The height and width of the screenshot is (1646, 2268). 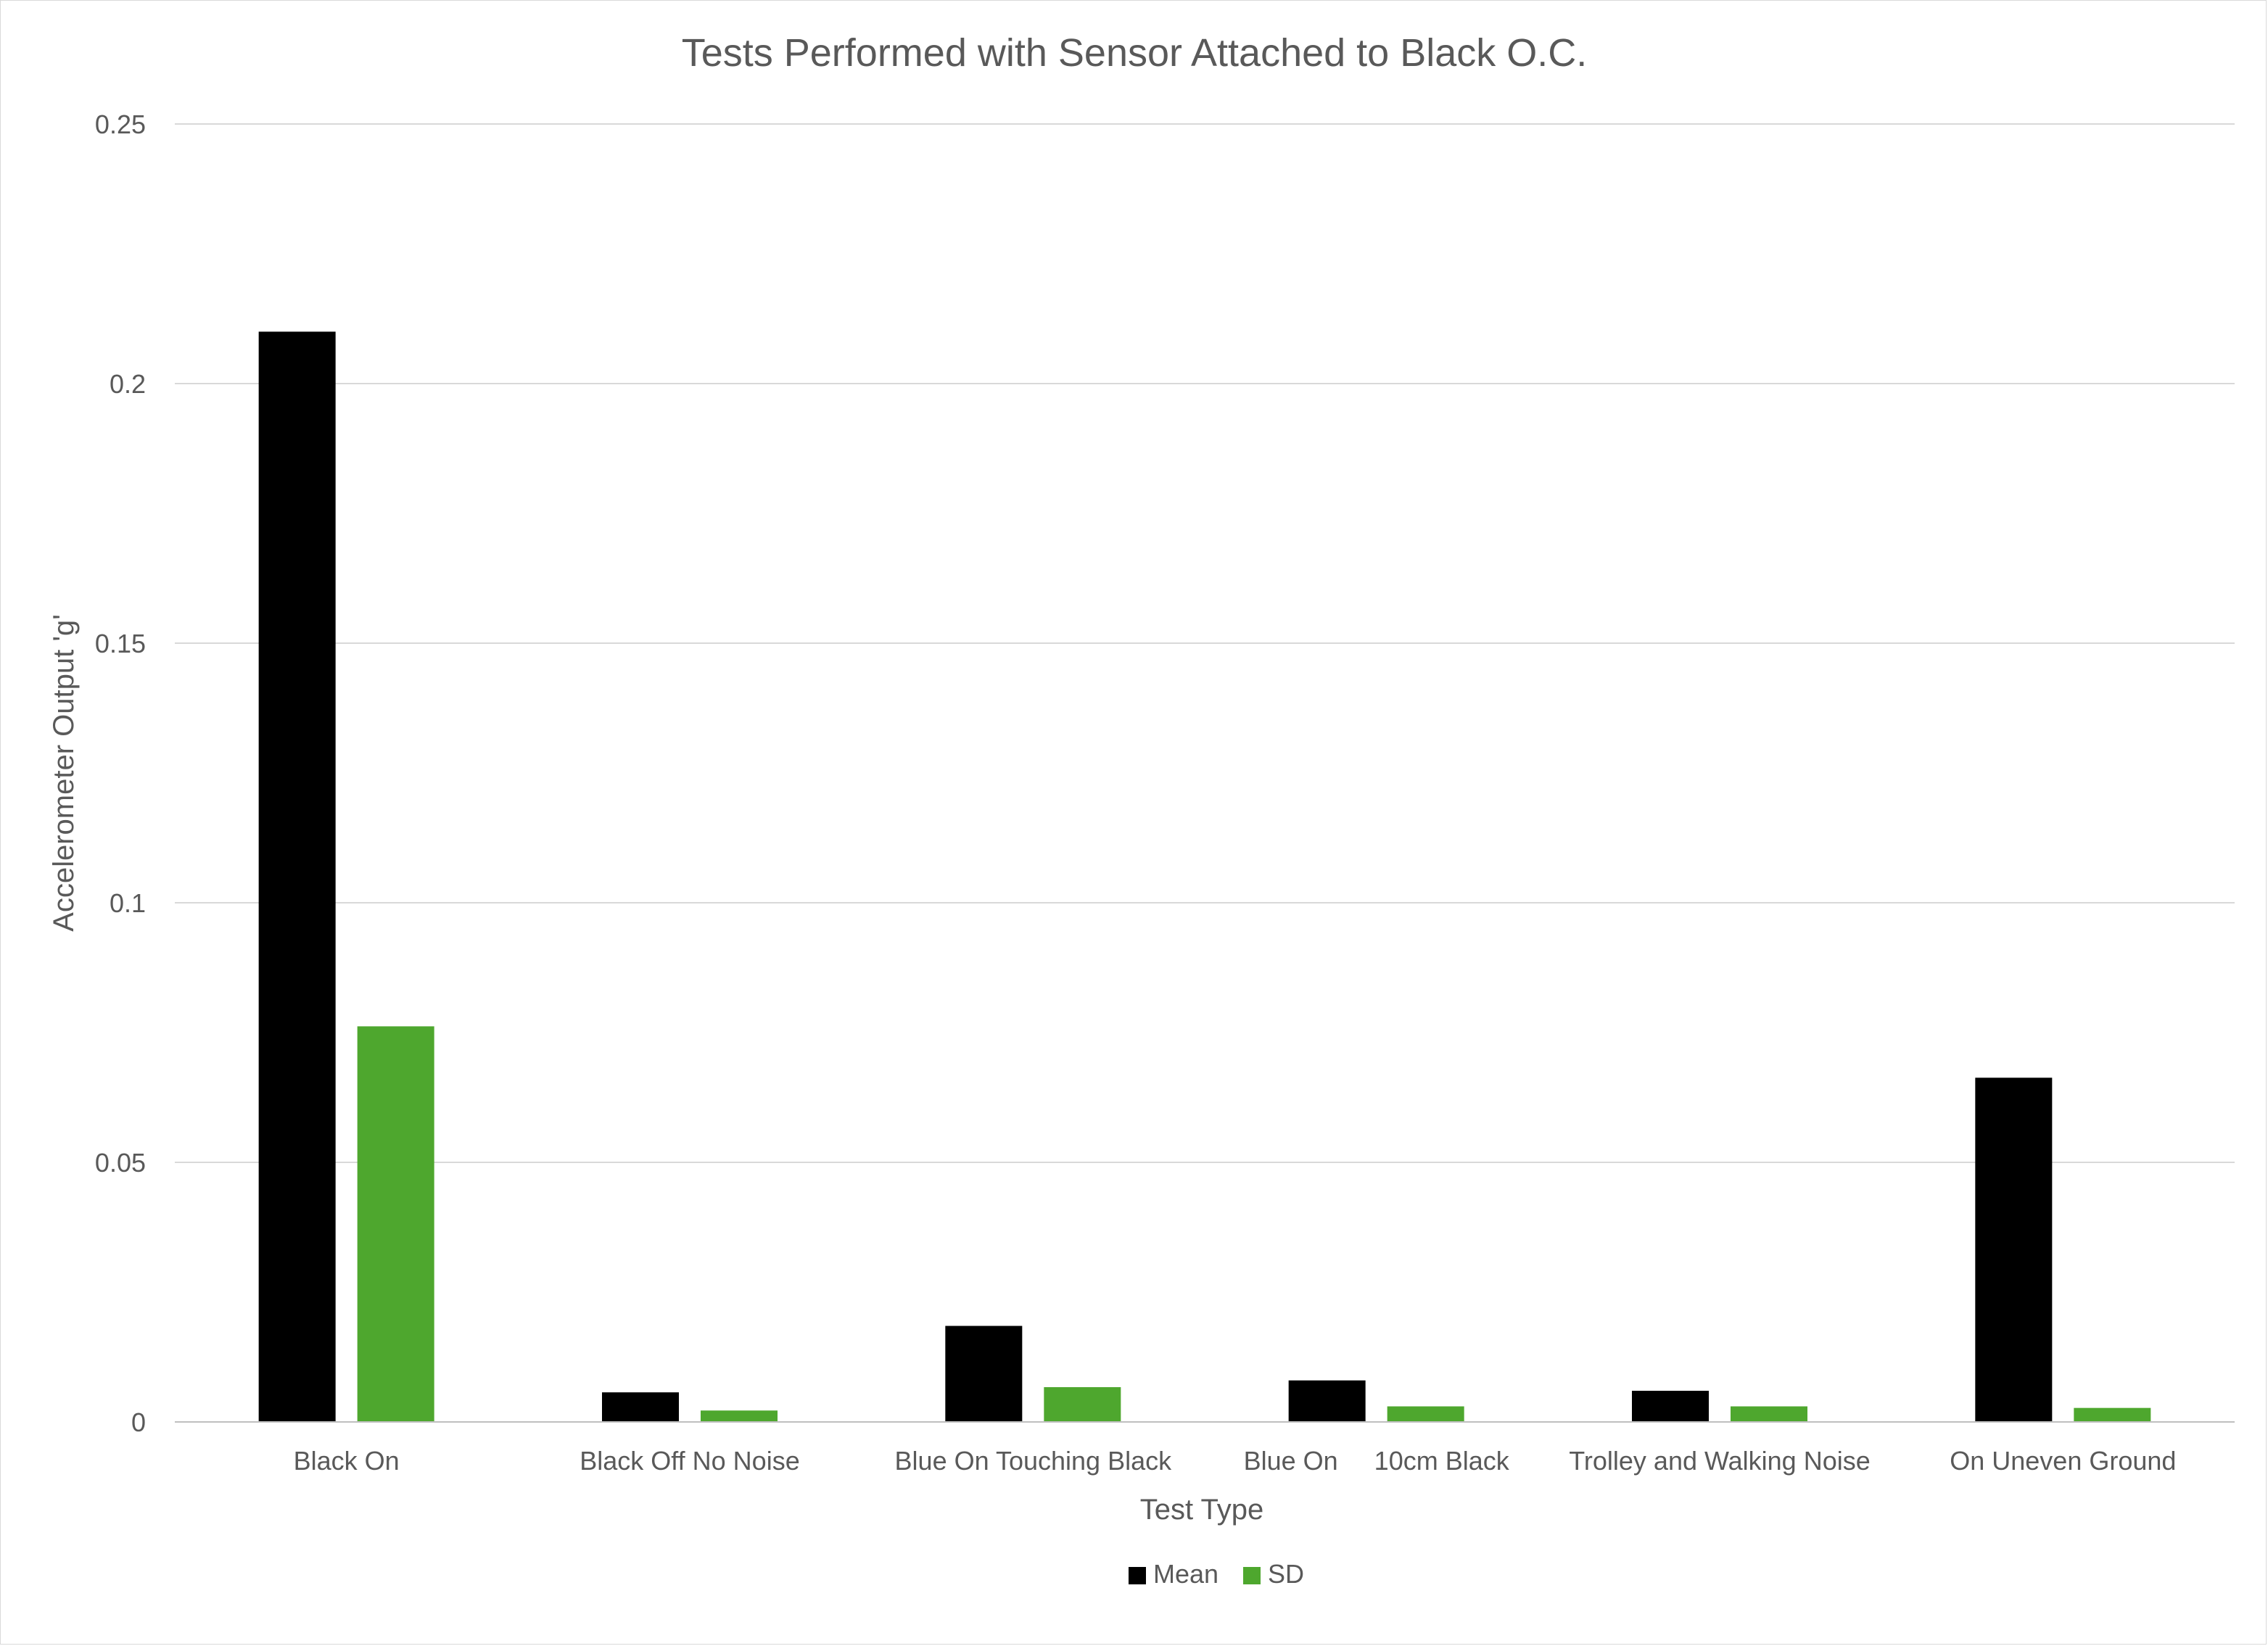 What do you see at coordinates (347, 1461) in the screenshot?
I see `x-tick-label: Black On` at bounding box center [347, 1461].